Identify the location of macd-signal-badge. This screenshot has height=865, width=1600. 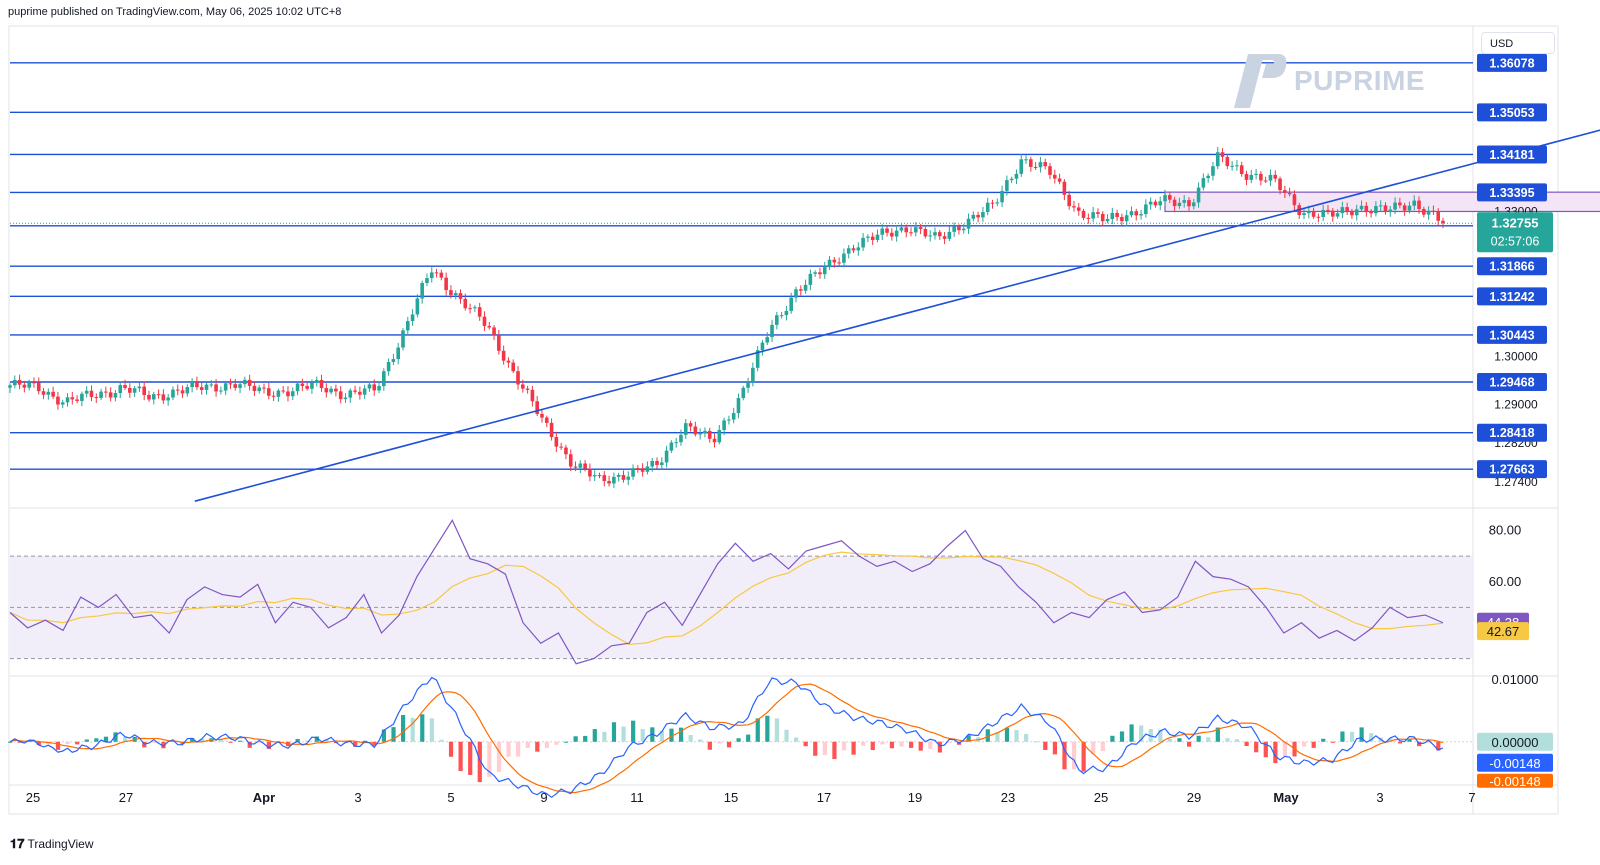
(1515, 780).